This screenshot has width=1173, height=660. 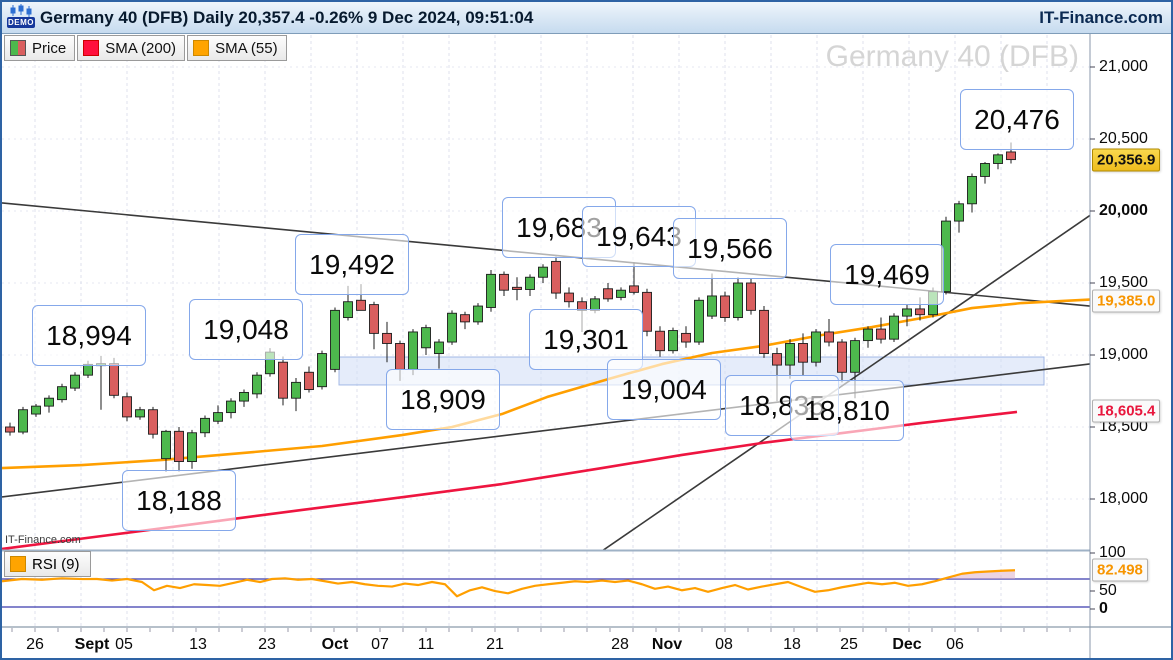 I want to click on chart-watermark: Germany 40 (DFB), so click(x=952, y=56).